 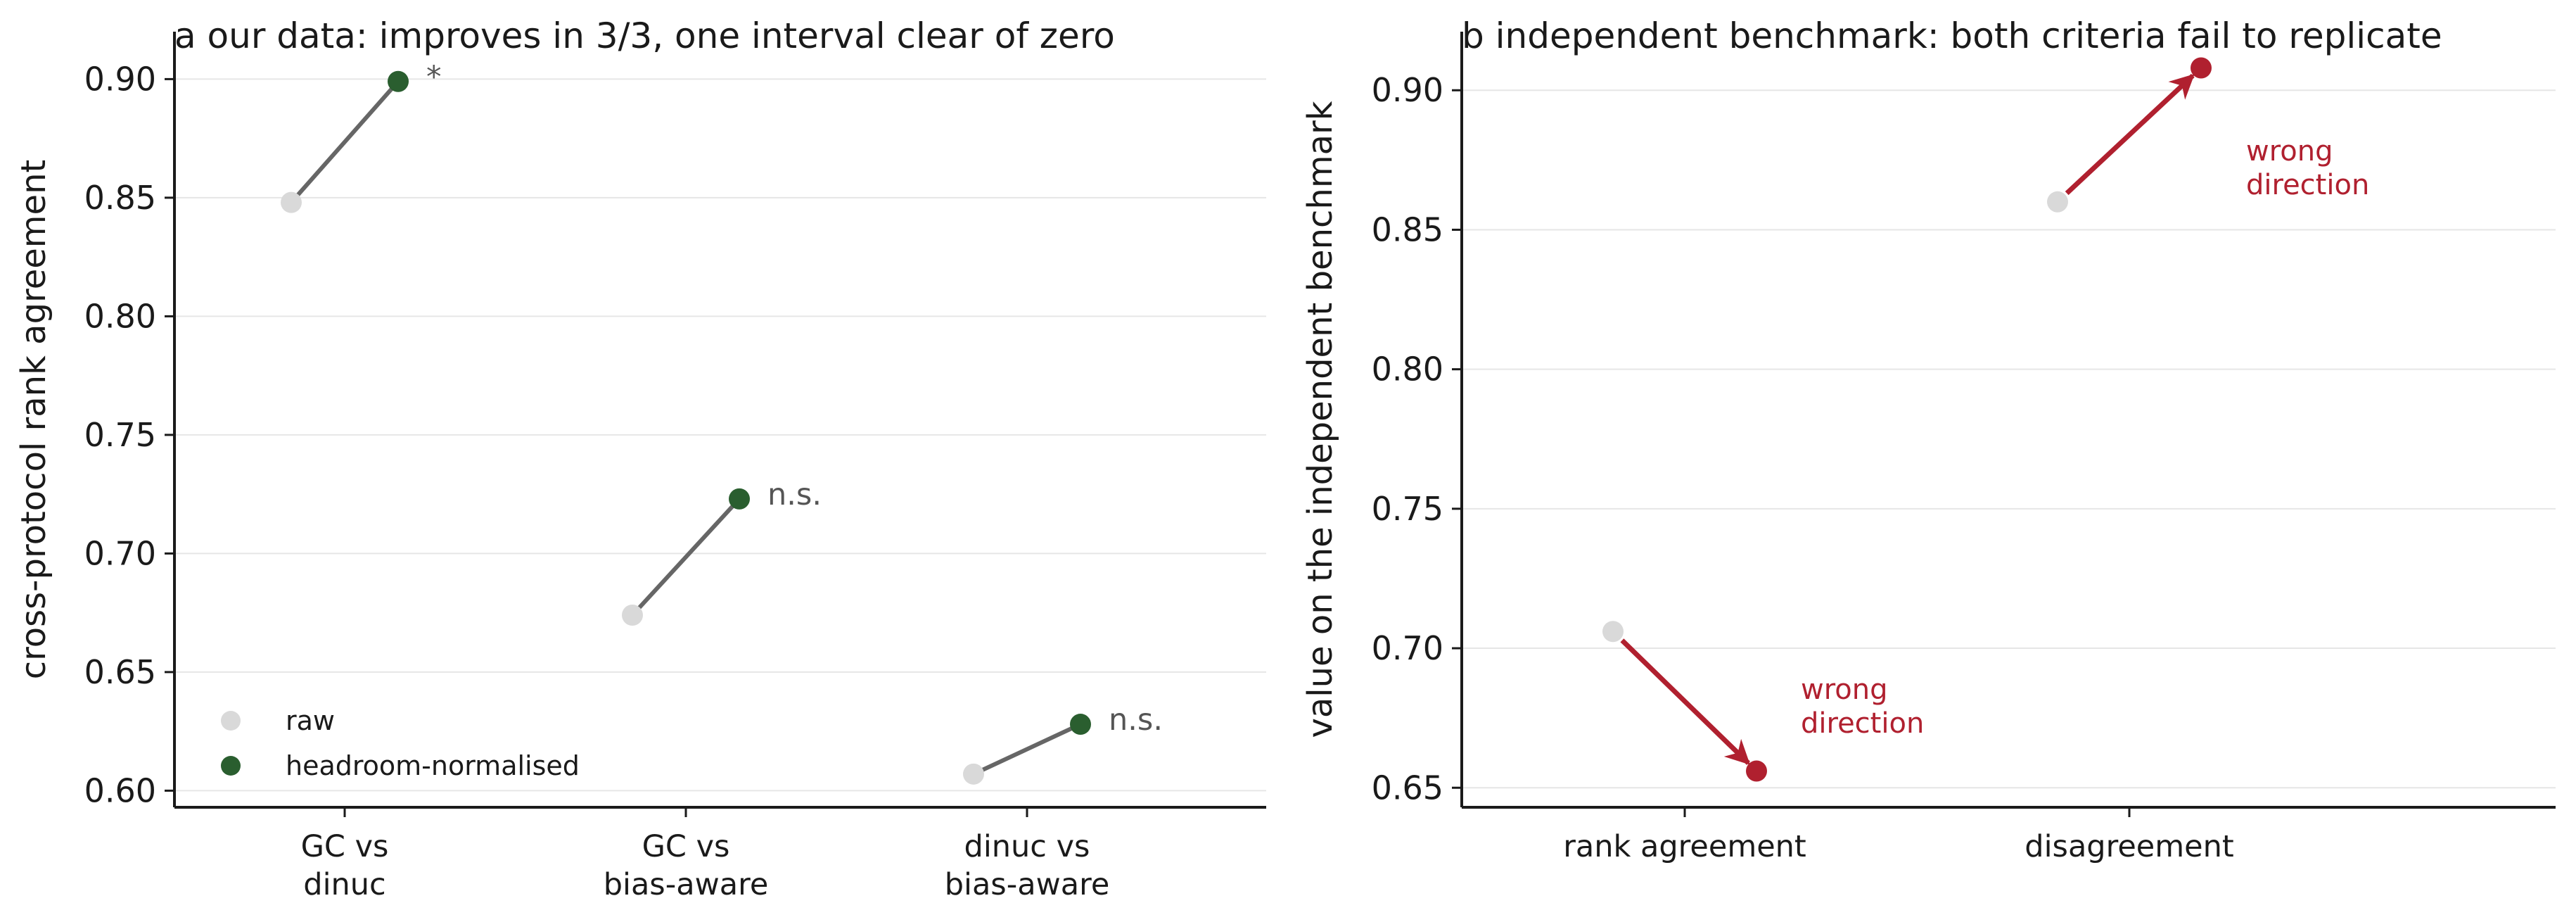 I want to click on y-tick-label: 0.60, so click(x=120, y=790).